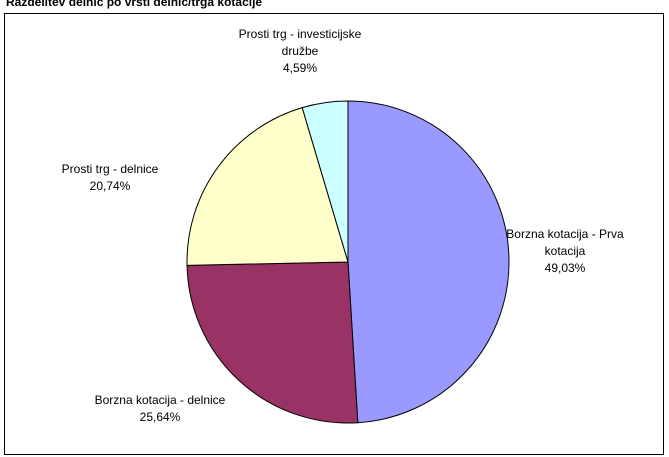  I want to click on slice-value: 20,74%, so click(110, 186).